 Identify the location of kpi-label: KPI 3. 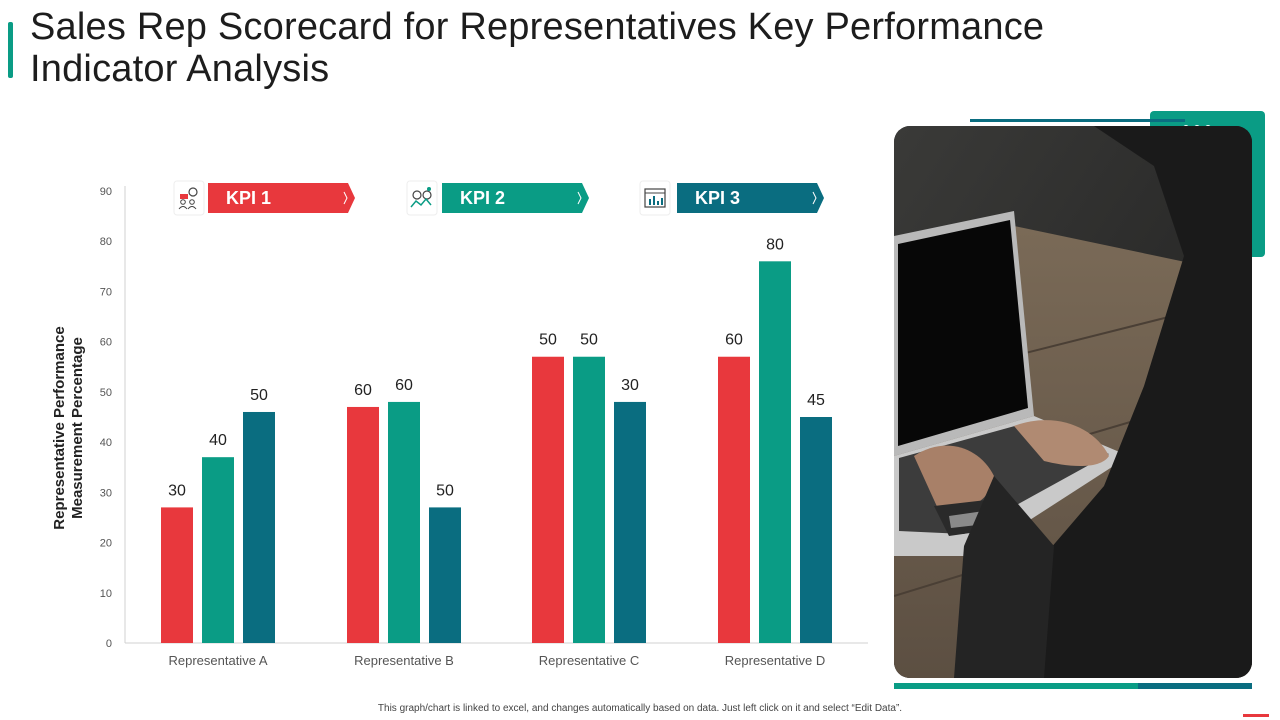
(717, 198).